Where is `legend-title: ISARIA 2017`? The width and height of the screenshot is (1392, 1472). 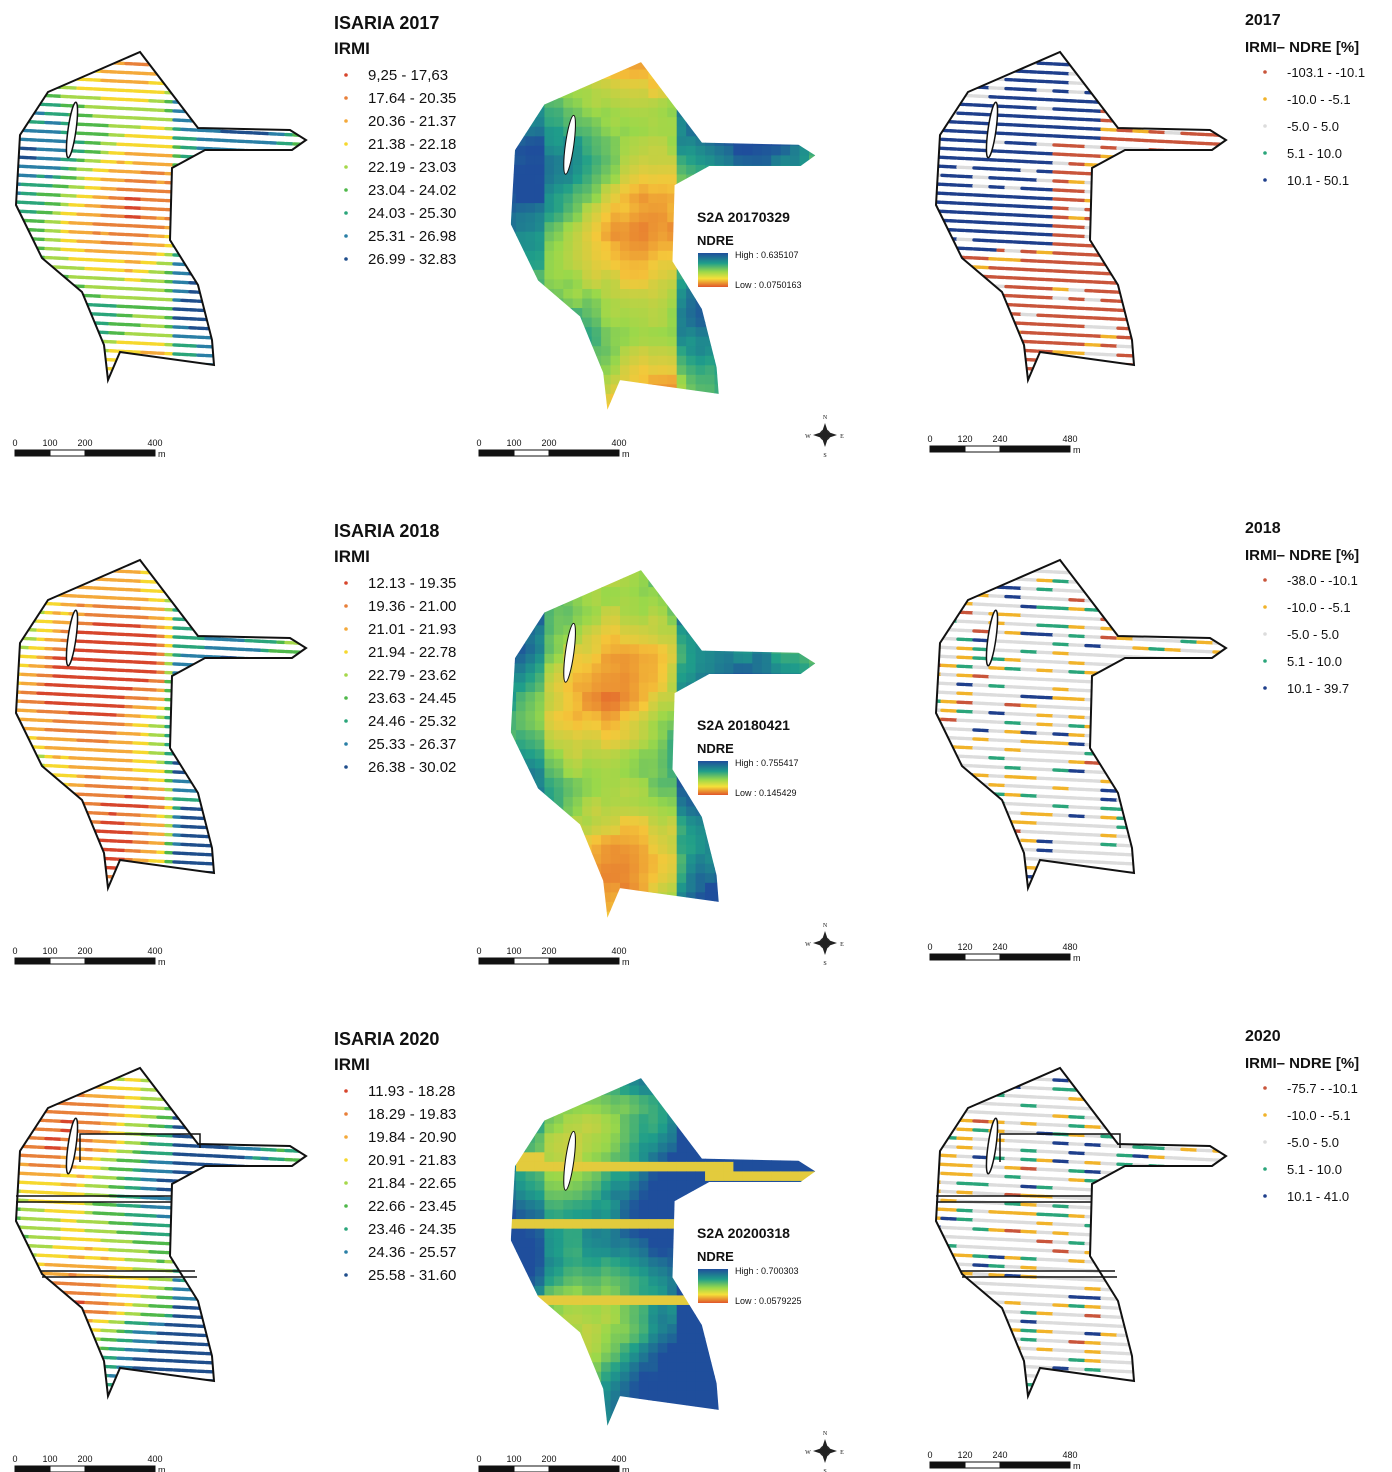
legend-title: ISARIA 2017 is located at coordinates (386, 23).